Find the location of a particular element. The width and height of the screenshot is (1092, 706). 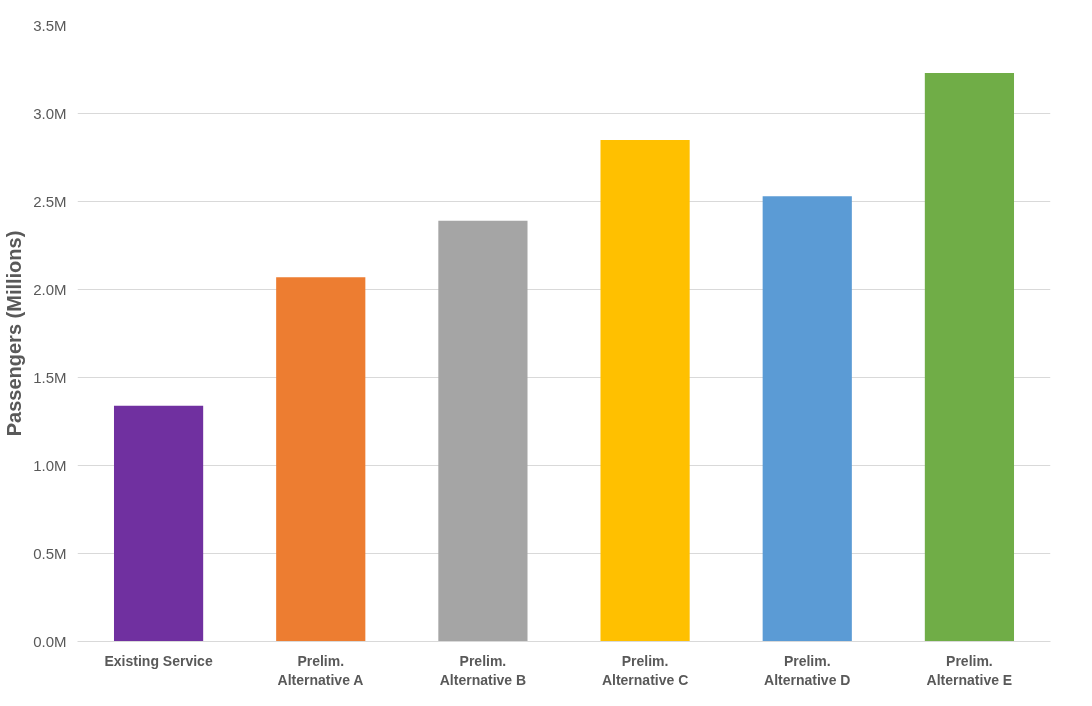

x-tick-label: Prelim. Alternative E is located at coordinates (969, 670).